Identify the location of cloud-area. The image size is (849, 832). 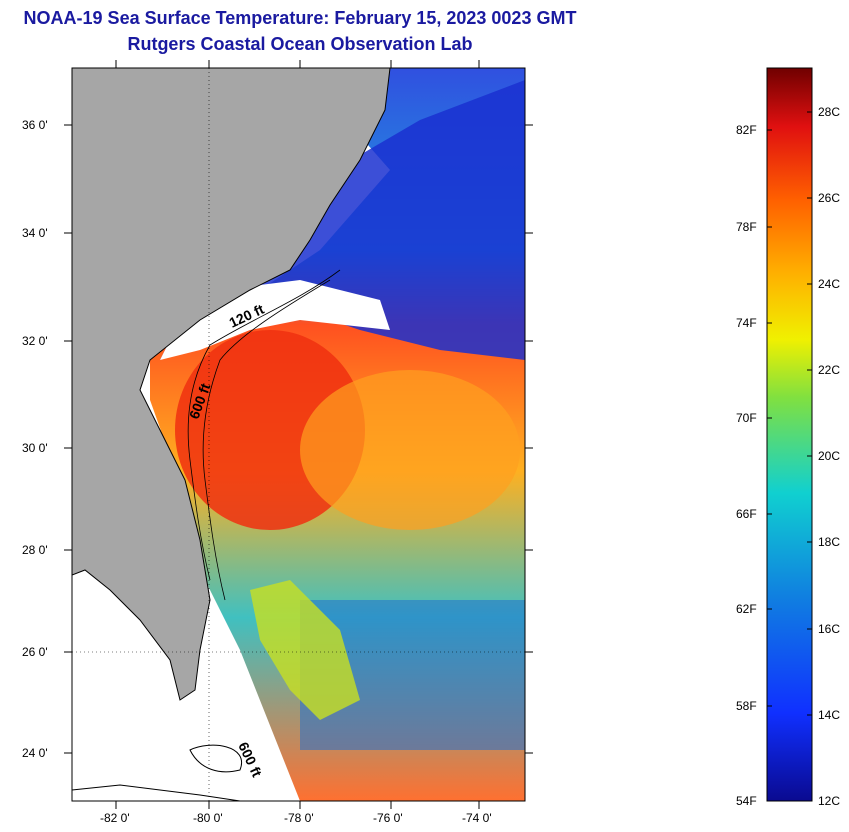
(275, 320).